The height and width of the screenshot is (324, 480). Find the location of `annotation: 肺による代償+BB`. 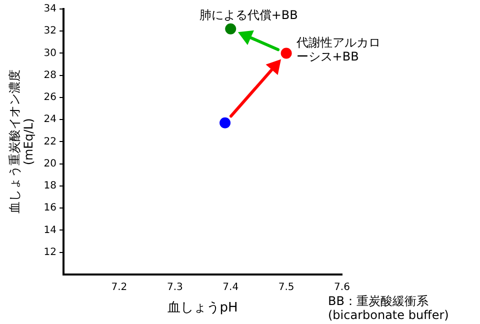

annotation: 肺による代償+BB is located at coordinates (248, 15).